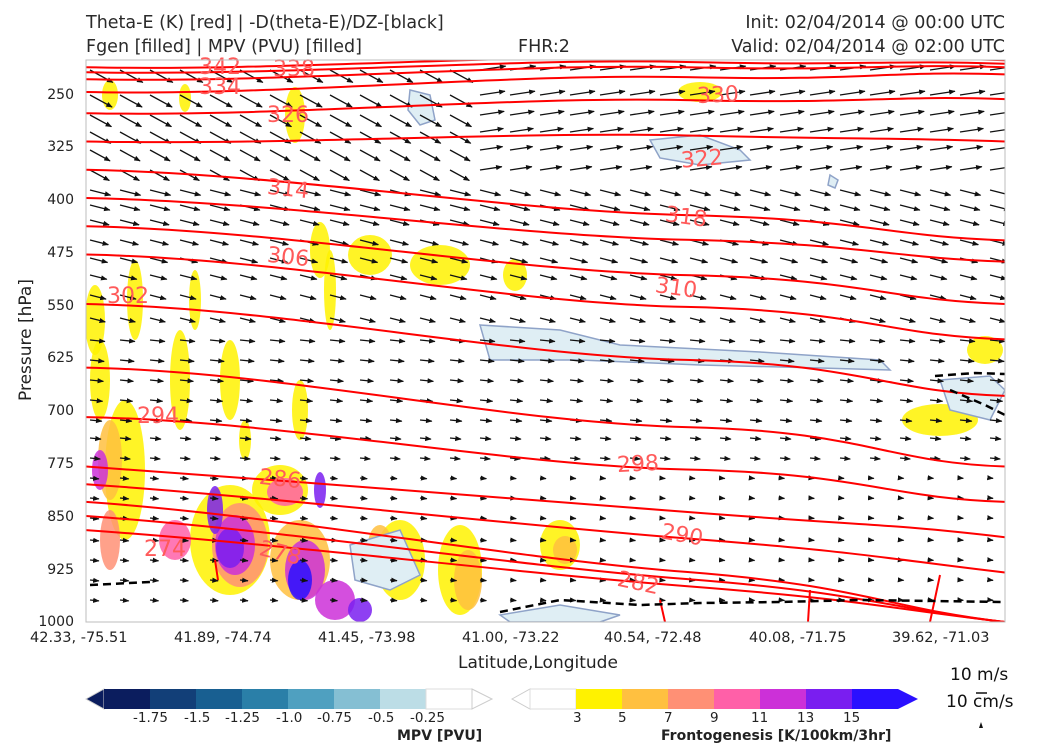 This screenshot has width=1050, height=750. What do you see at coordinates (165, 549) in the screenshot?
I see `theta-e-contour-label: 274` at bounding box center [165, 549].